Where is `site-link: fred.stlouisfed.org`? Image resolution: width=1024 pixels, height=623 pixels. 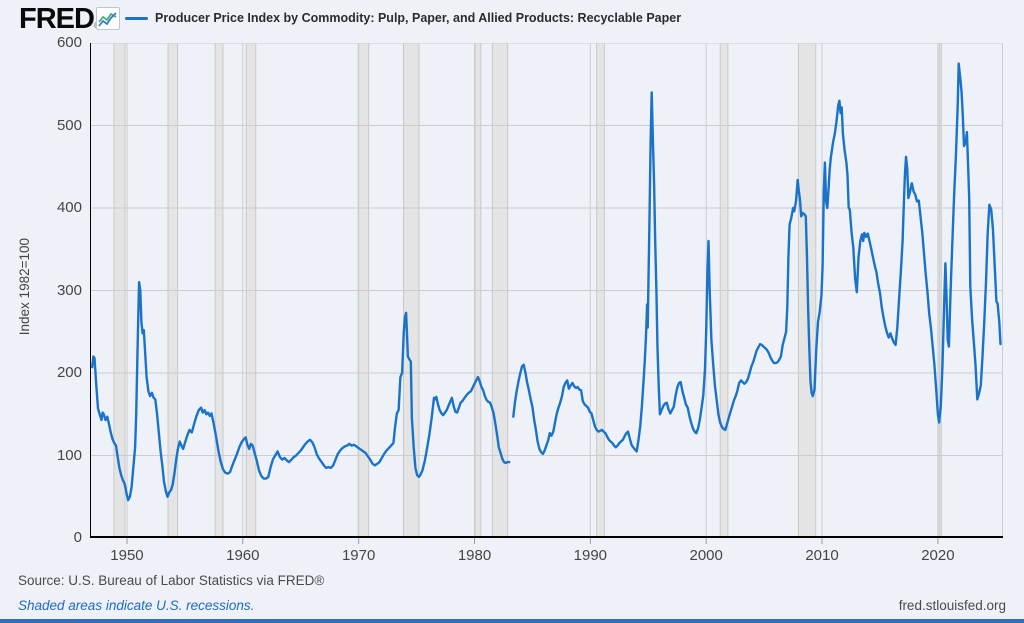 site-link: fred.stlouisfed.org is located at coordinates (952, 605).